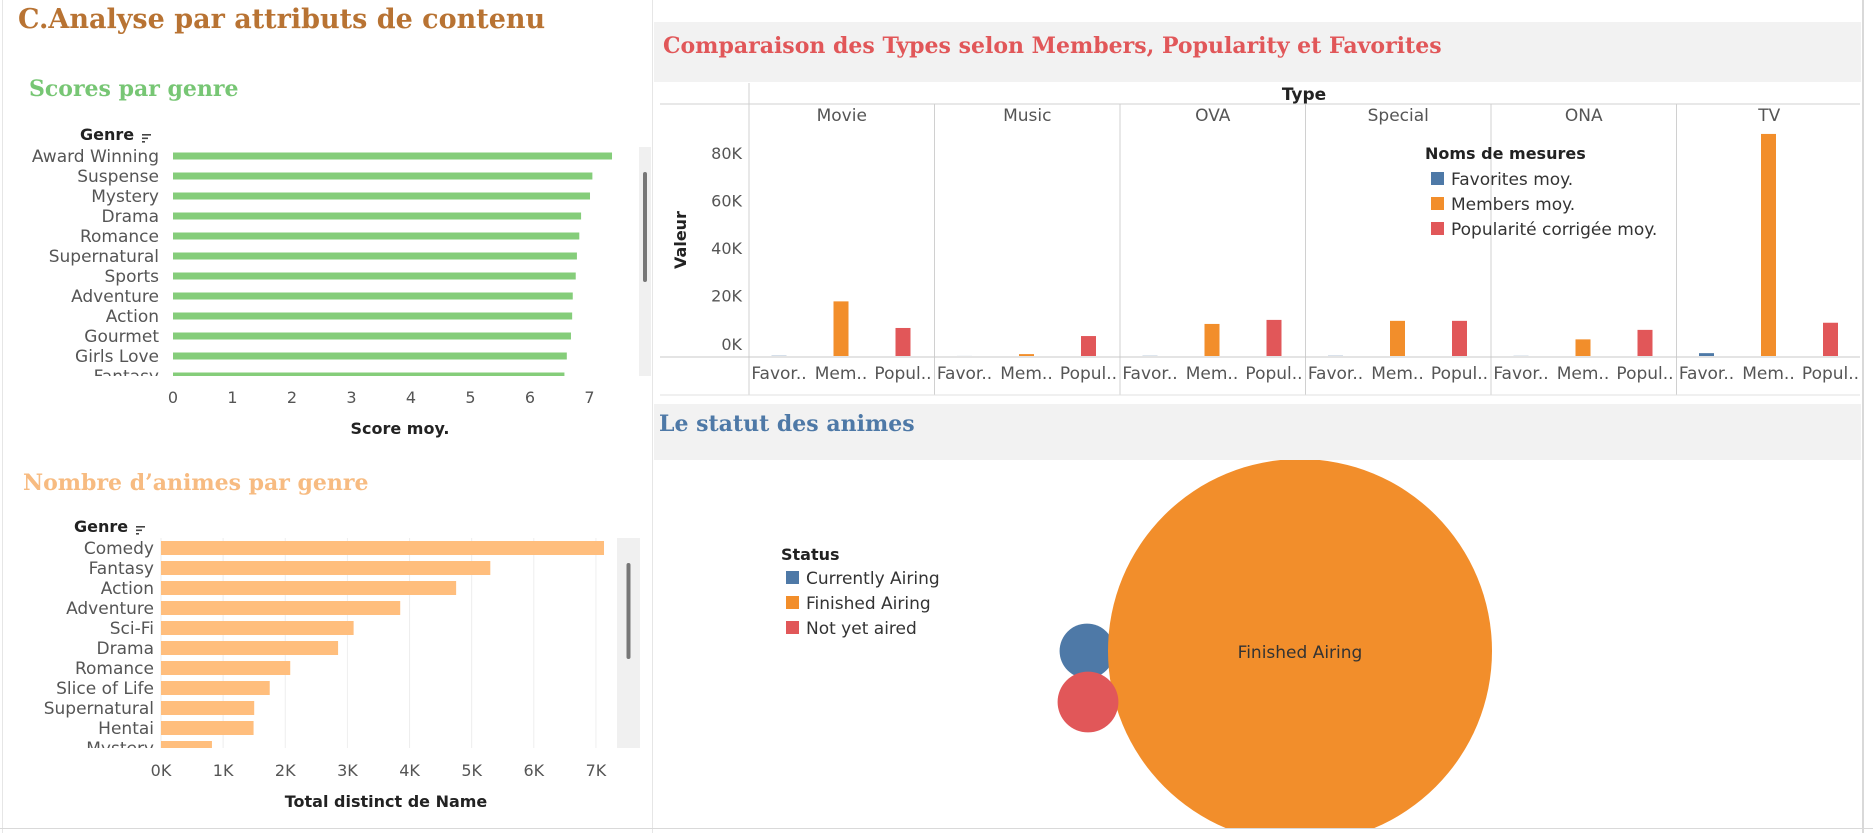  What do you see at coordinates (409, 770) in the screenshot?
I see `x-tick-label: 4K` at bounding box center [409, 770].